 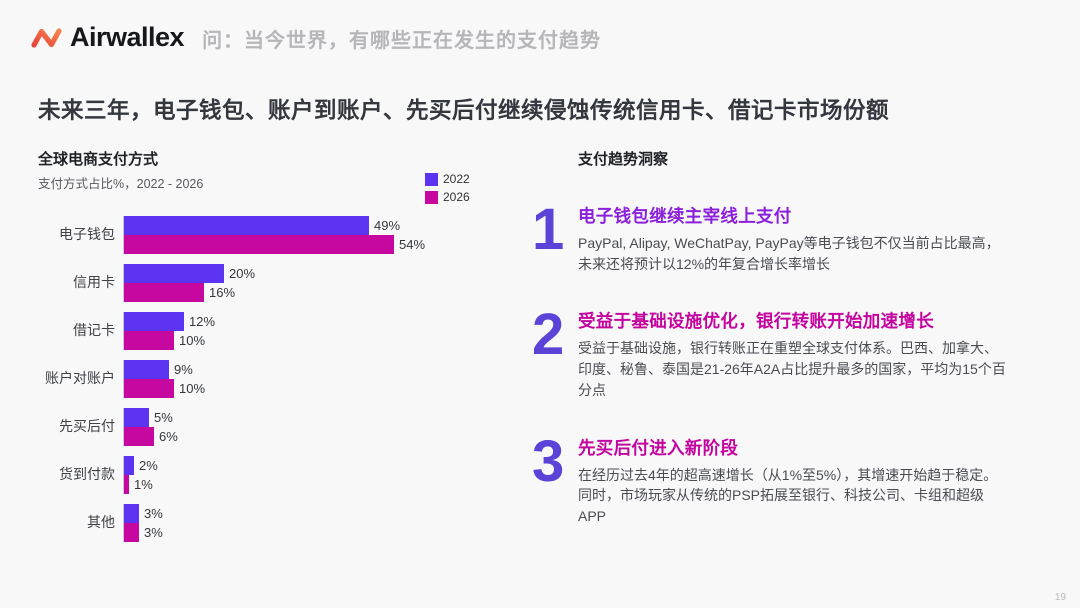 I want to click on category-bars: 2% 1%, so click(x=326, y=475).